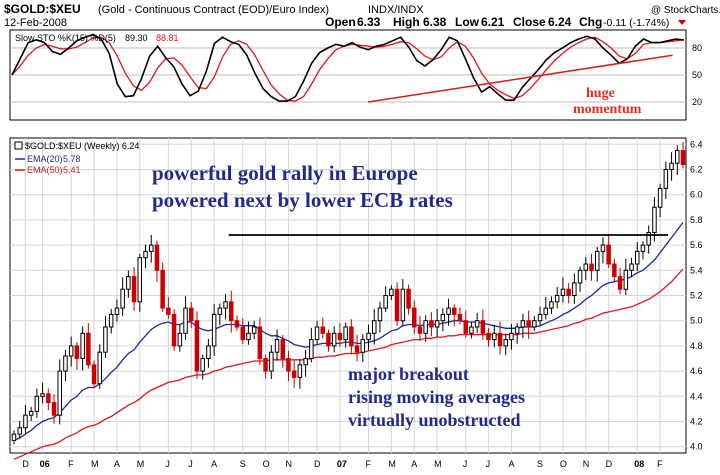  What do you see at coordinates (369, 464) in the screenshot?
I see `x-tick-label: F` at bounding box center [369, 464].